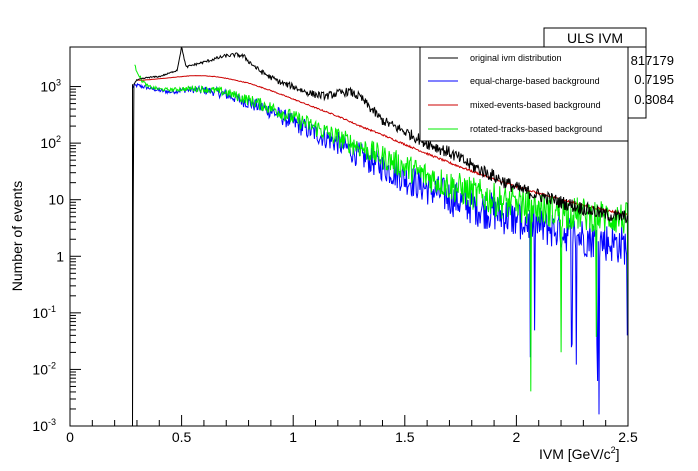 The image size is (698, 471). Describe the element at coordinates (654, 79) in the screenshot. I see `stats-value-mean: 0.7195` at that location.